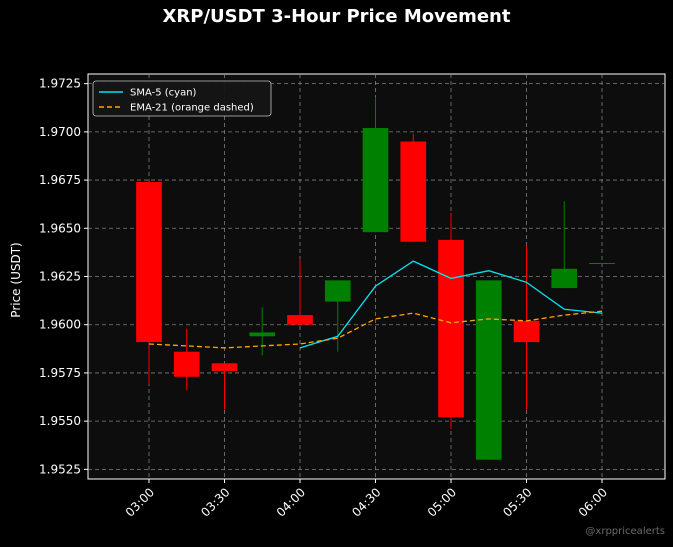 This screenshot has width=673, height=547. Describe the element at coordinates (291, 502) in the screenshot. I see `x-tick-label: 04:00` at that location.